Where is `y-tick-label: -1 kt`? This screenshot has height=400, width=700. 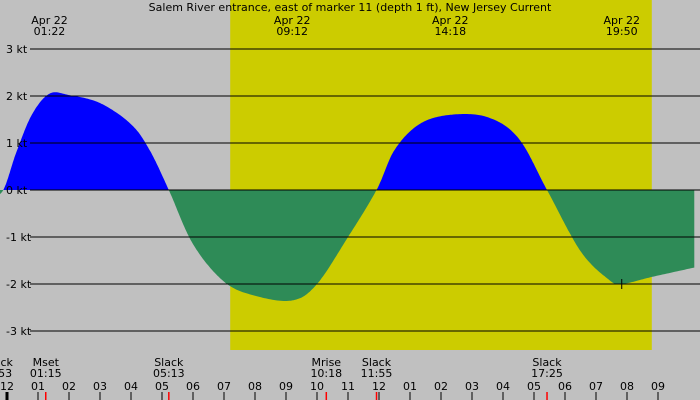 y-tick-label: -1 kt is located at coordinates (19, 237).